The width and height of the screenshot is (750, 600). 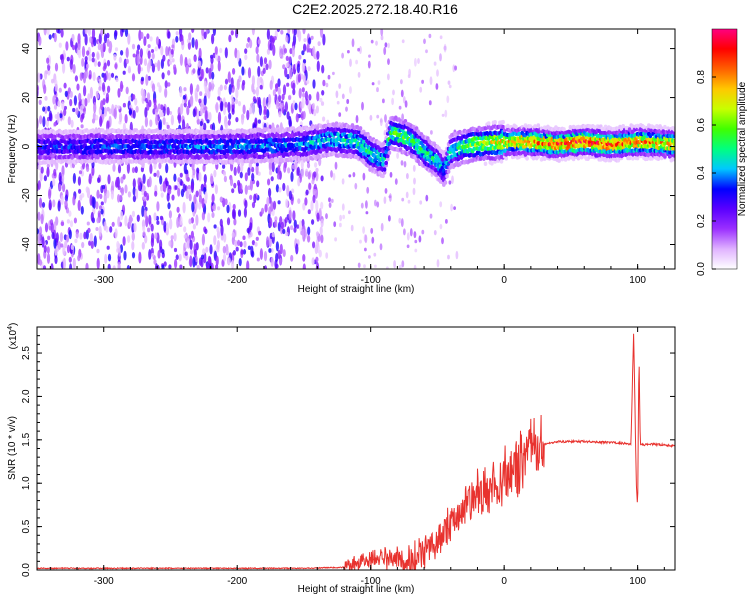 I want to click on colorbar-label: Normalized spectral amplitude, so click(x=742, y=148).